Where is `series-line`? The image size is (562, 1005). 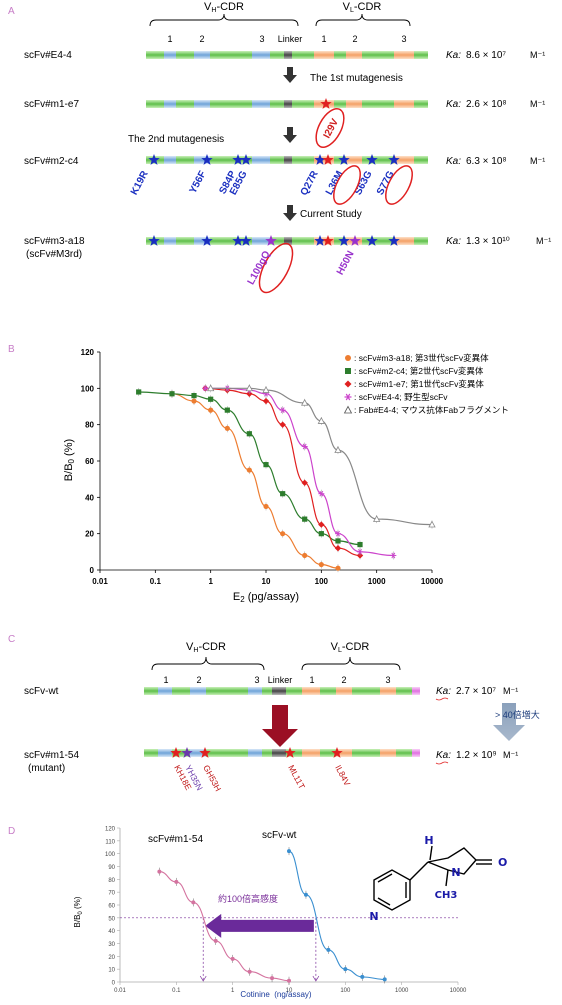
series-line is located at coordinates (321, 456).